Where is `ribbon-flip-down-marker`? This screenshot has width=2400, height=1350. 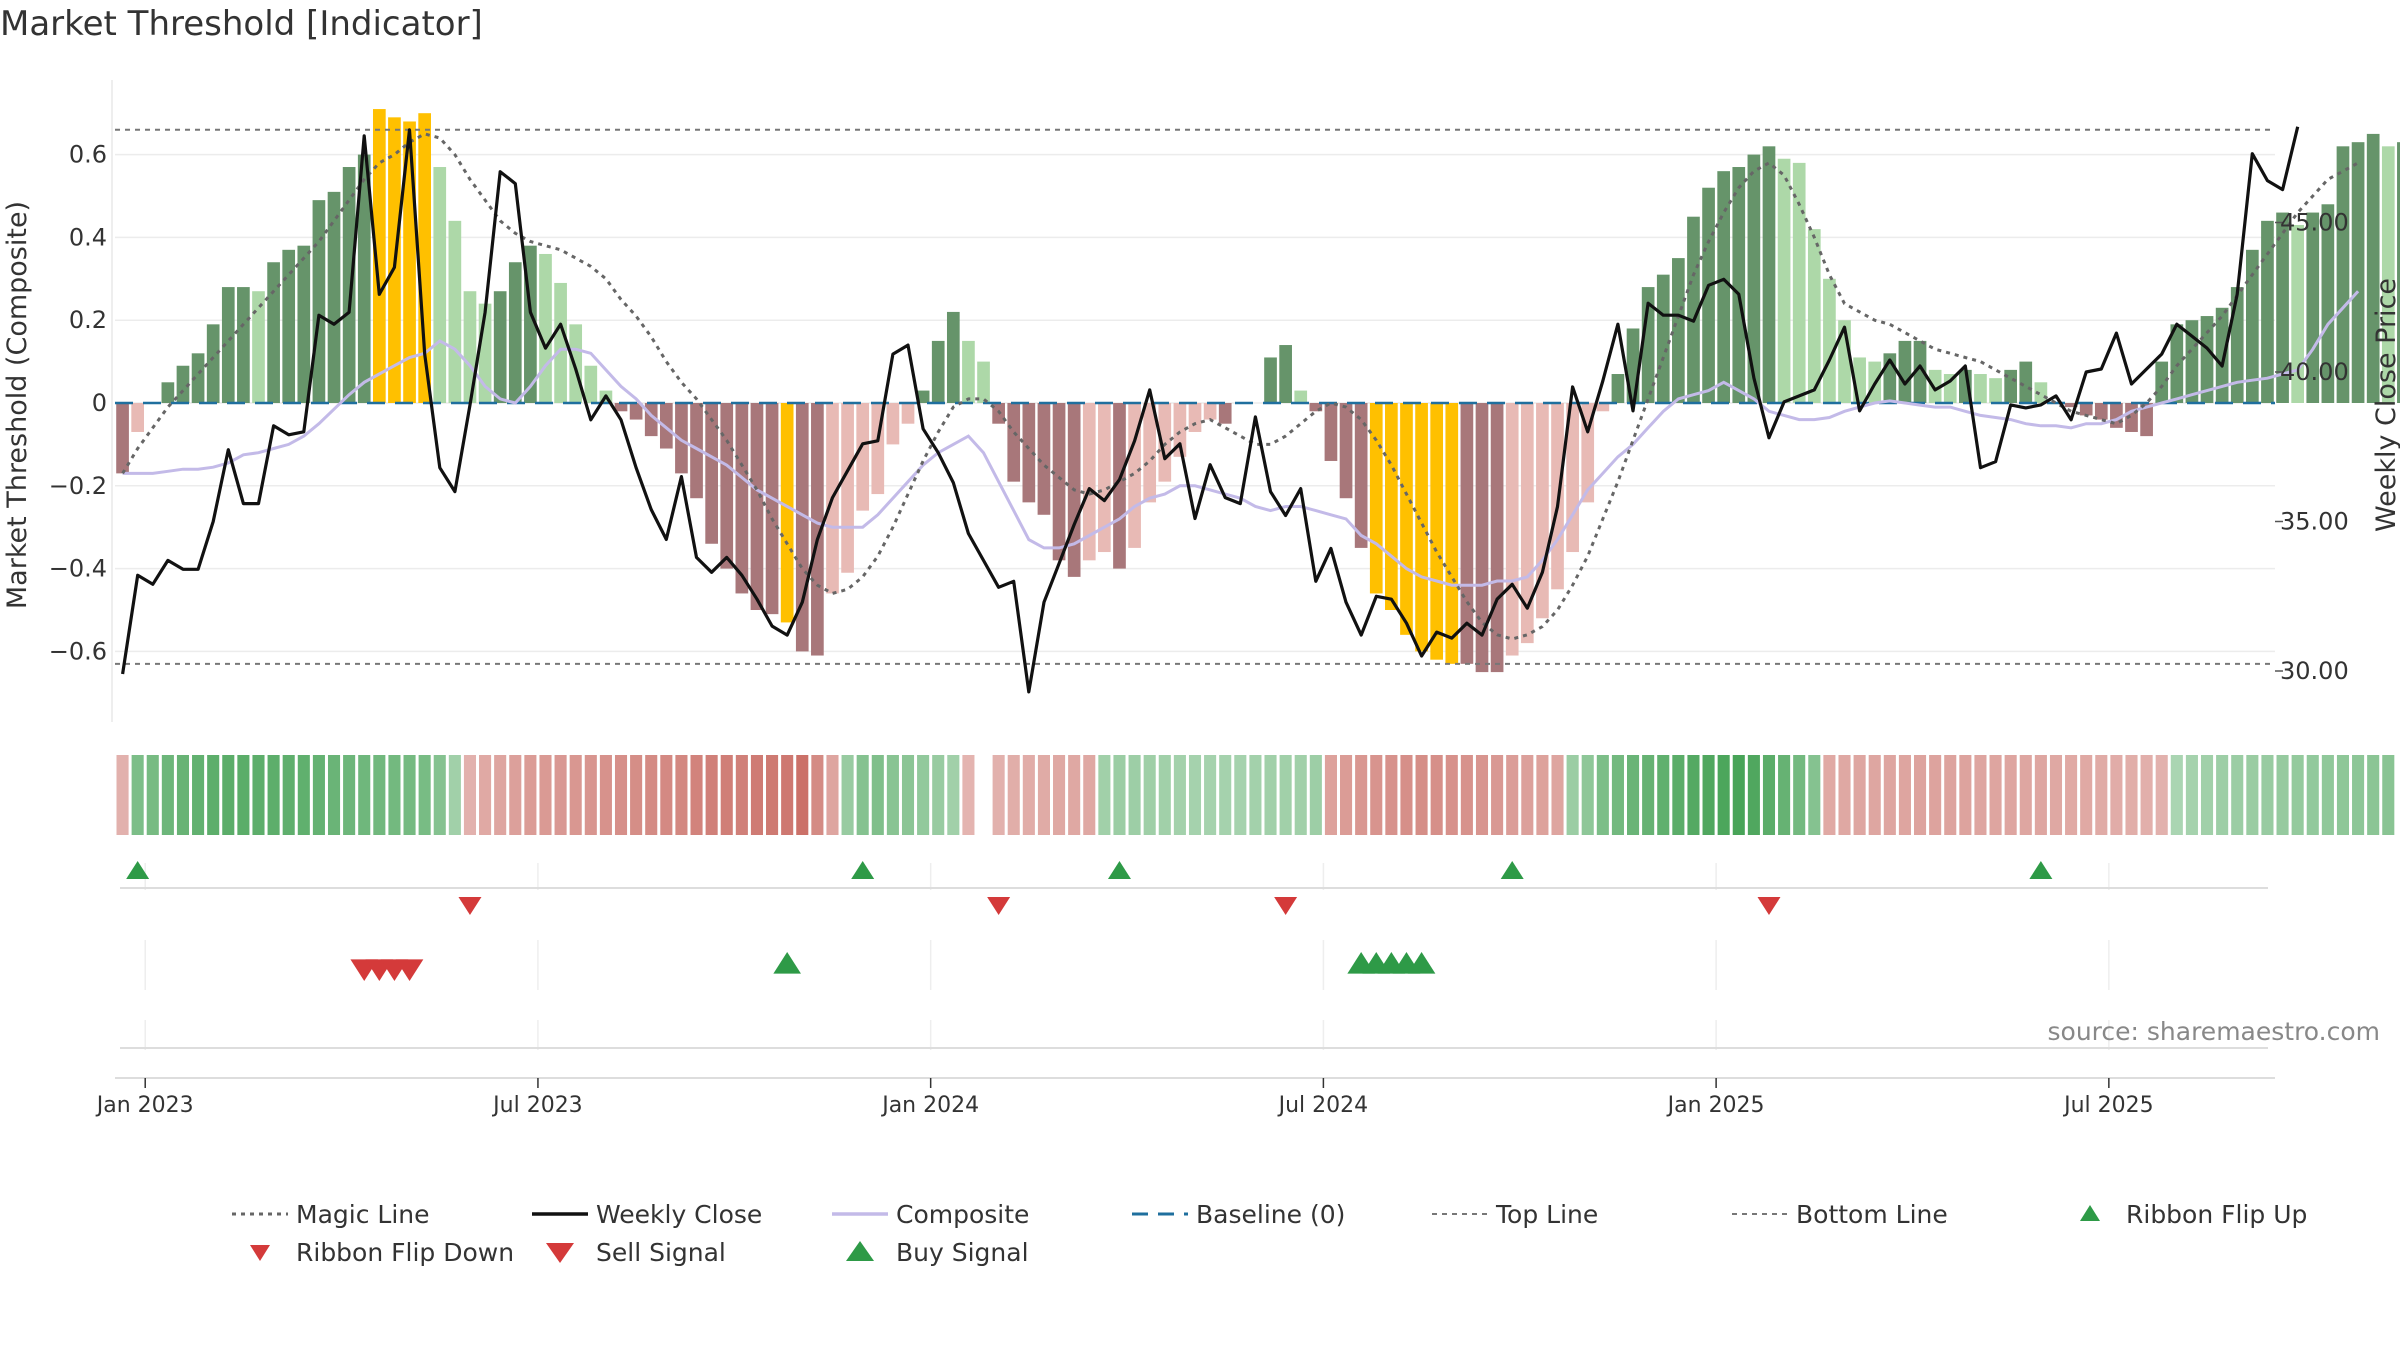 ribbon-flip-down-marker is located at coordinates (470, 906).